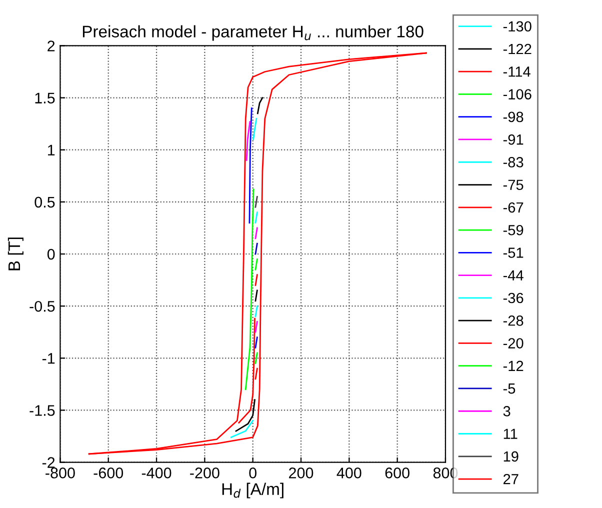 The height and width of the screenshot is (508, 602). Describe the element at coordinates (517, 49) in the screenshot. I see `legend-label: -122` at that location.